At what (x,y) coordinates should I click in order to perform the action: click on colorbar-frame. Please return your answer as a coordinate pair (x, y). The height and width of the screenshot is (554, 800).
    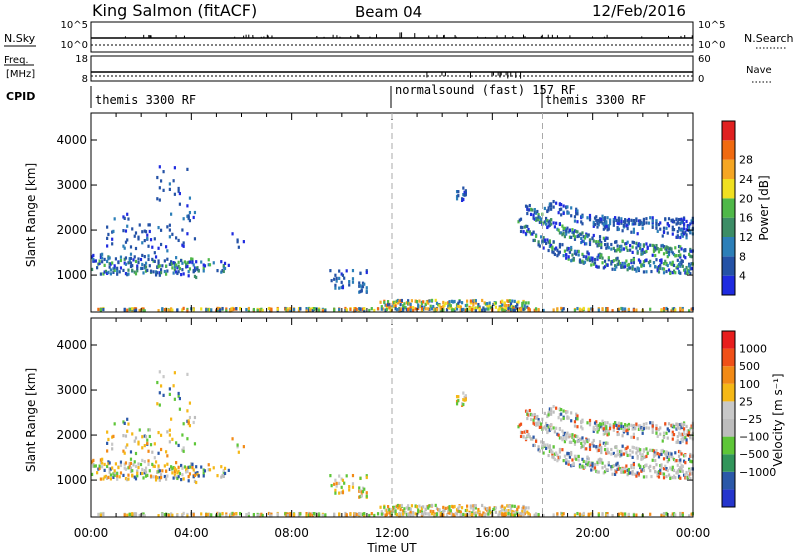
    Looking at the image, I should click on (728, 419).